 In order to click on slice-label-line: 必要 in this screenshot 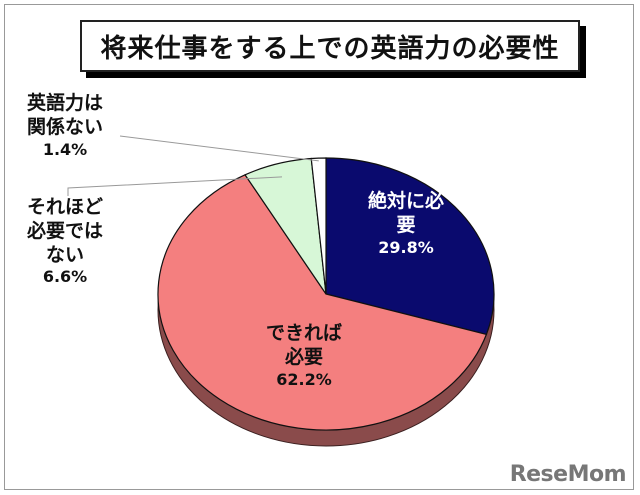, I will do `click(303, 356)`.